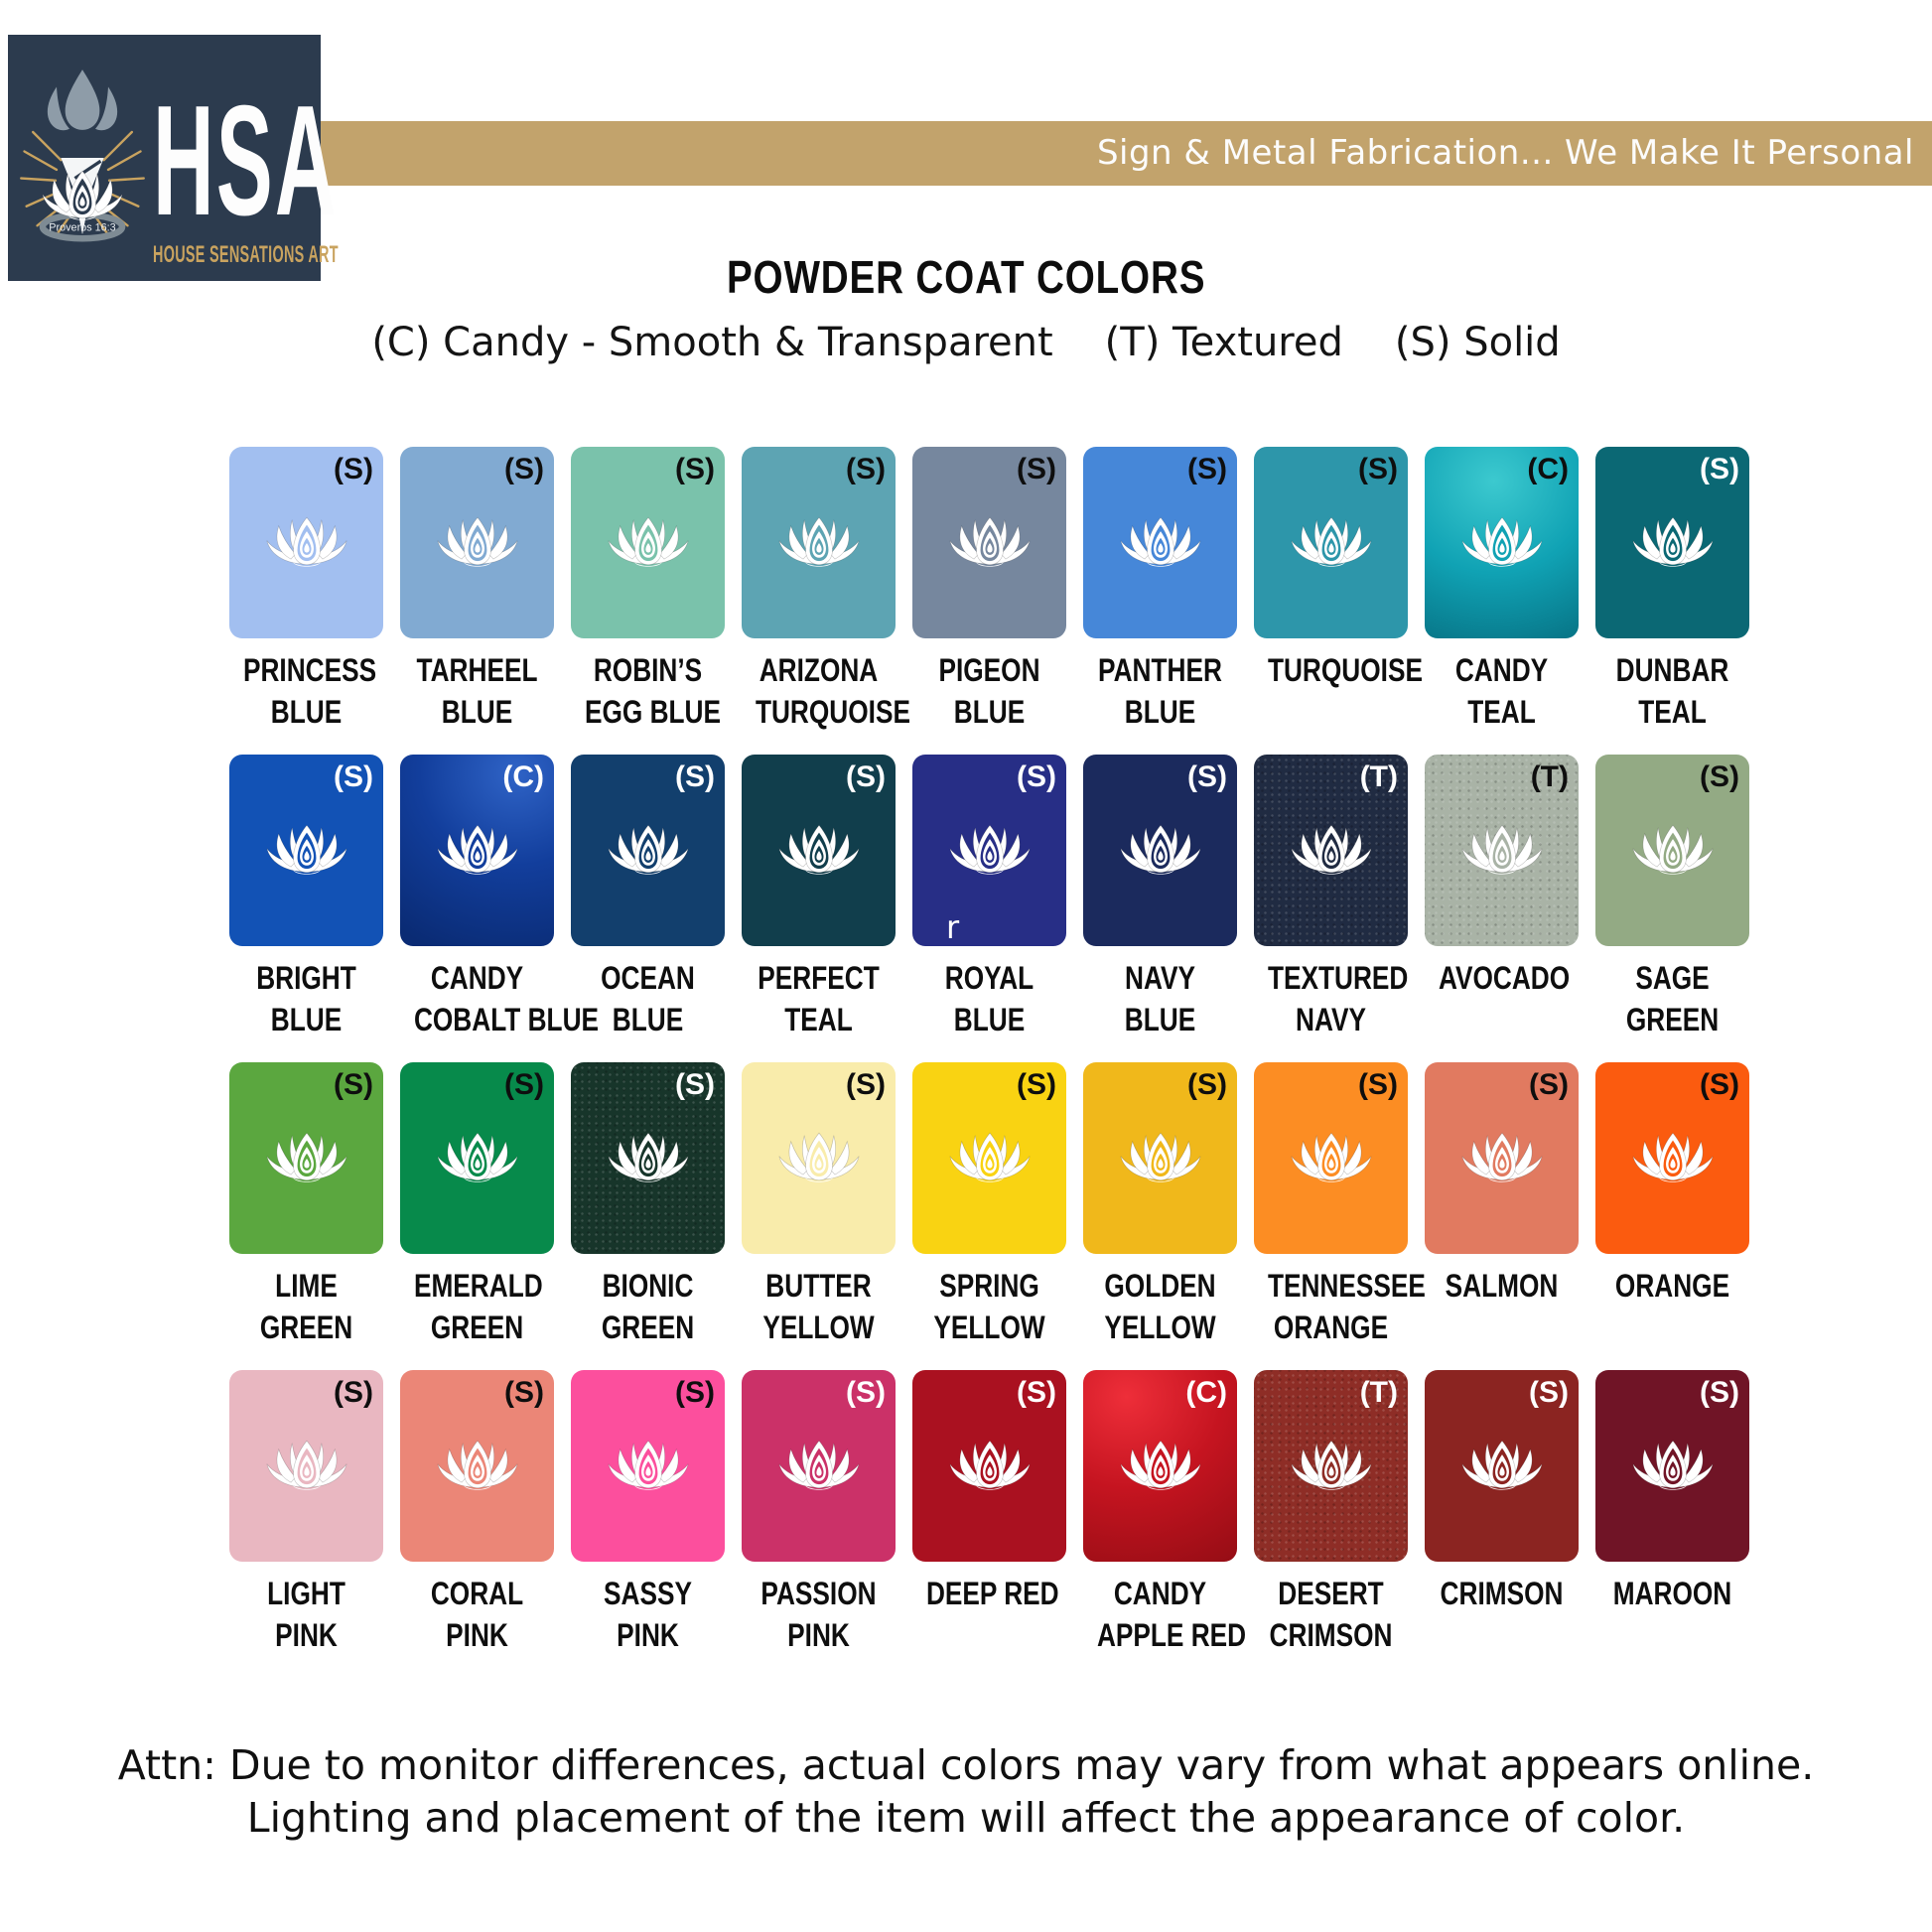  I want to click on swatch-card-passion-pink: (S), so click(819, 1466).